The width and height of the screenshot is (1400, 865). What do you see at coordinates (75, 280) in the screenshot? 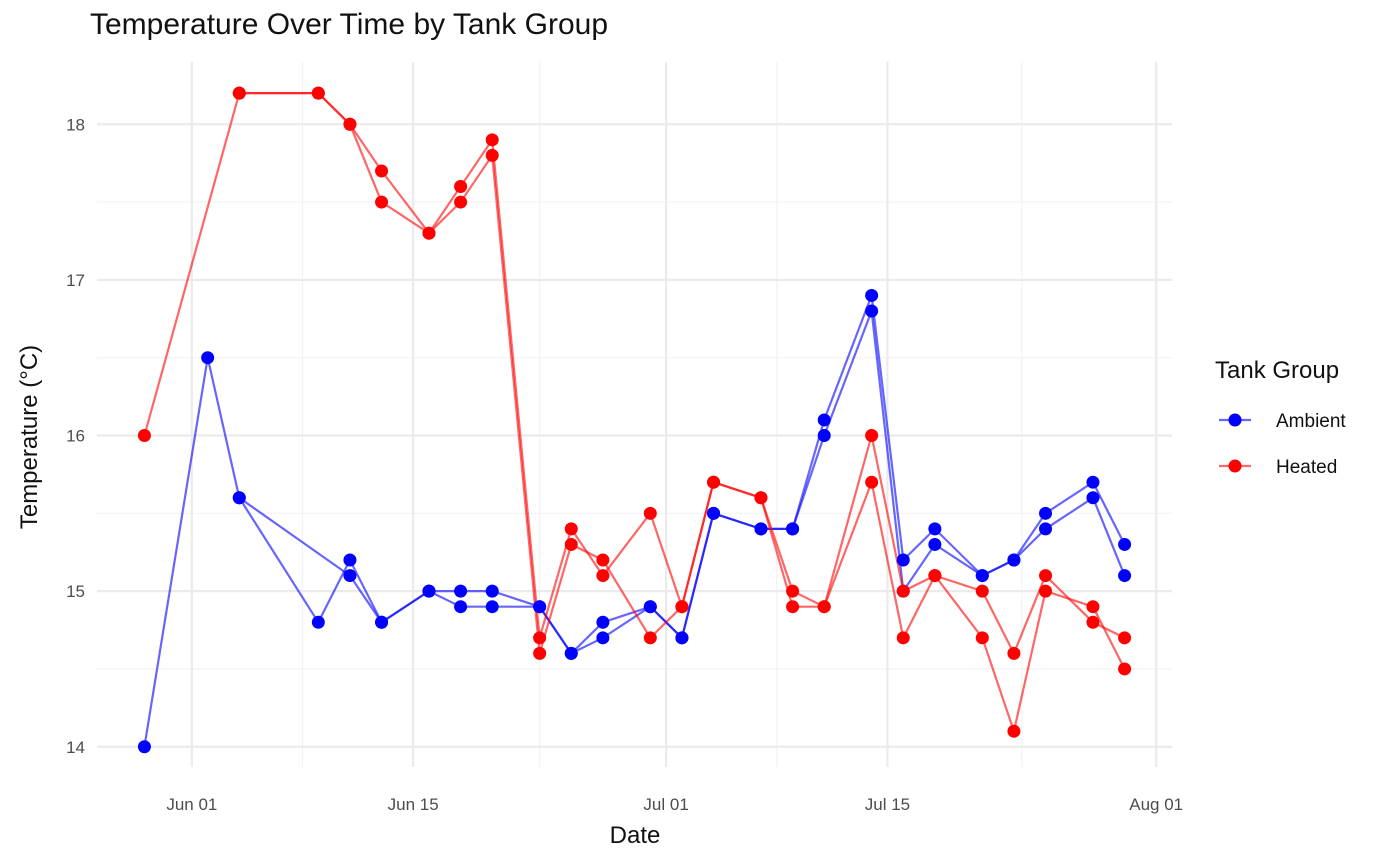
I see `y-tick-label: 17` at bounding box center [75, 280].